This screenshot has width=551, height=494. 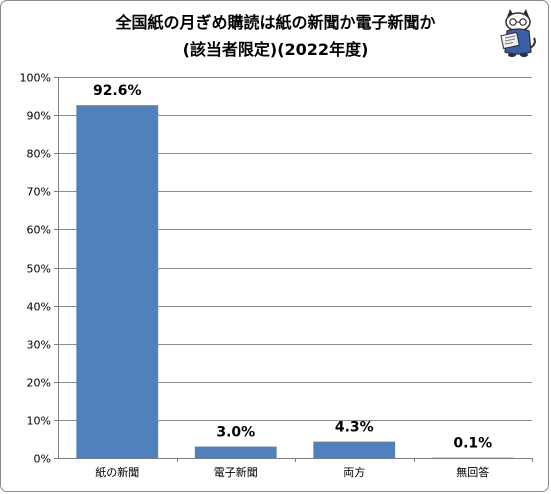 What do you see at coordinates (117, 472) in the screenshot?
I see `x-tick-label: 紙の新聞` at bounding box center [117, 472].